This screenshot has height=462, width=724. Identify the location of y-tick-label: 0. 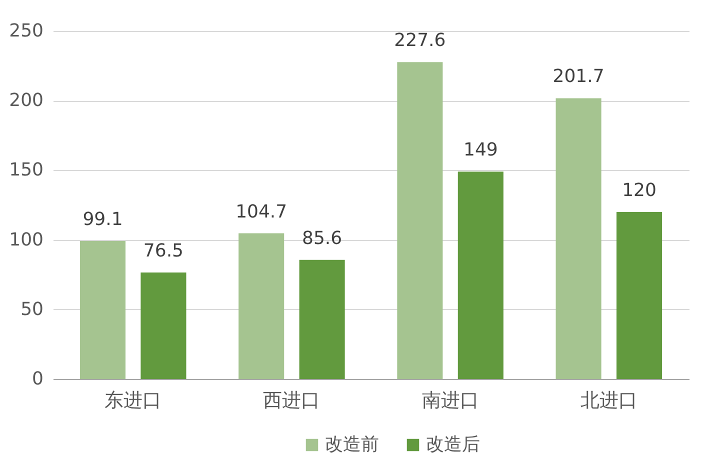
(38, 379).